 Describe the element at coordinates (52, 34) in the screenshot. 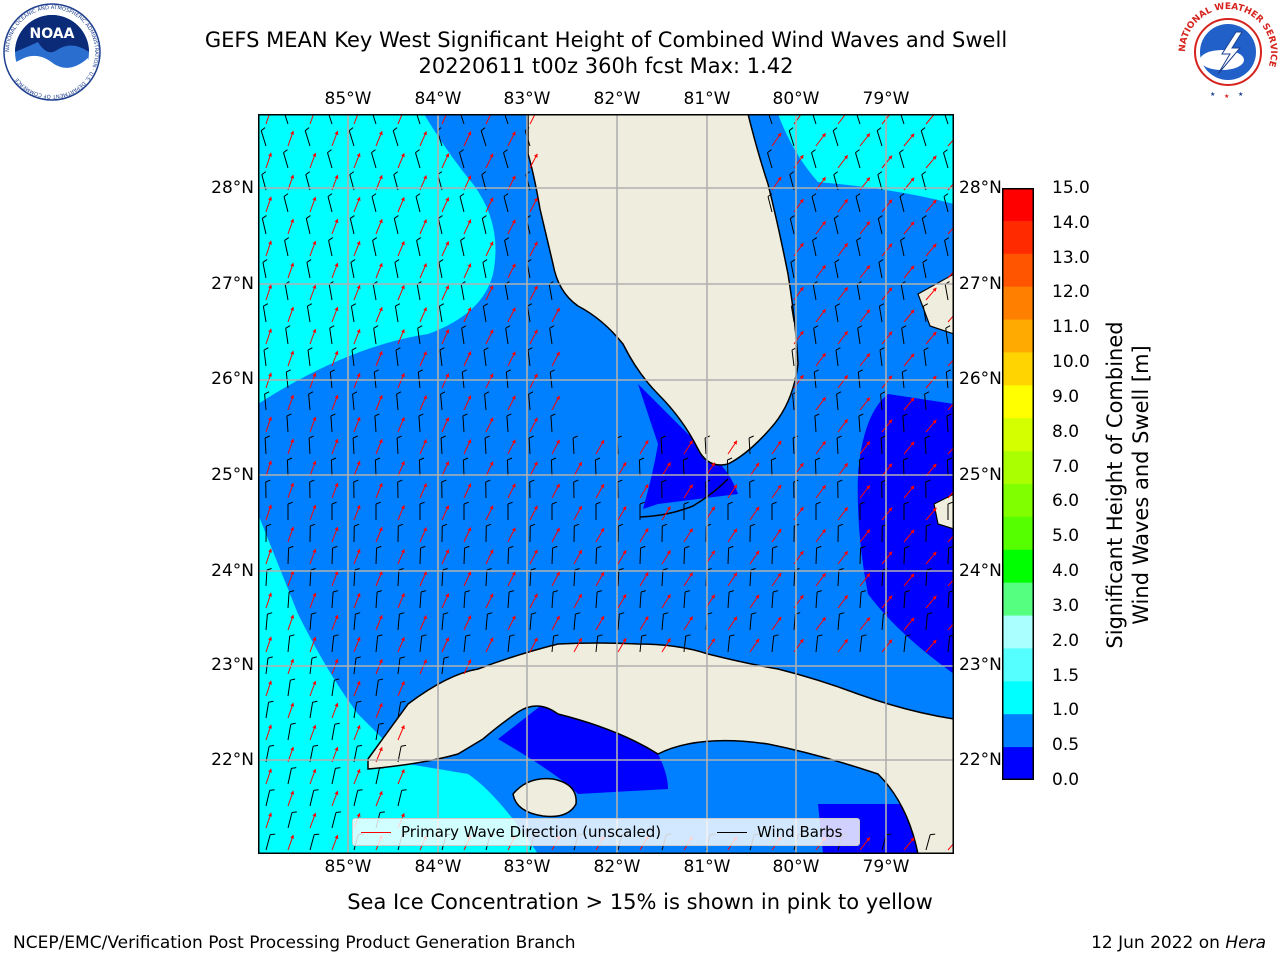

I see `noaa-wordmark: NOAA` at that location.